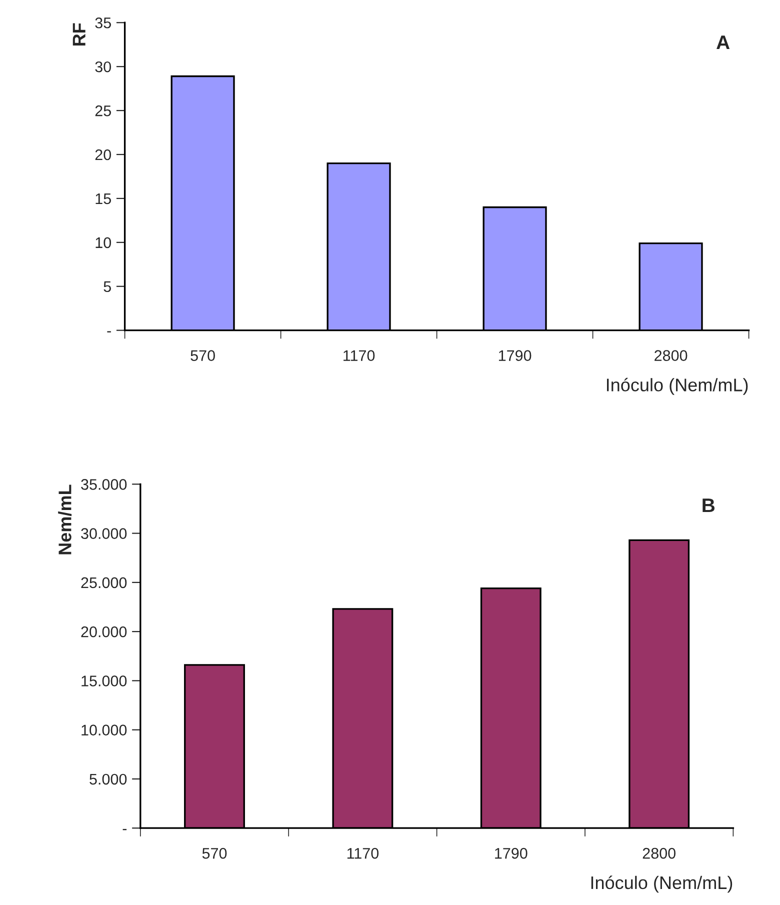 The height and width of the screenshot is (905, 780). I want to click on y-tick-label: 35, so click(103, 22).